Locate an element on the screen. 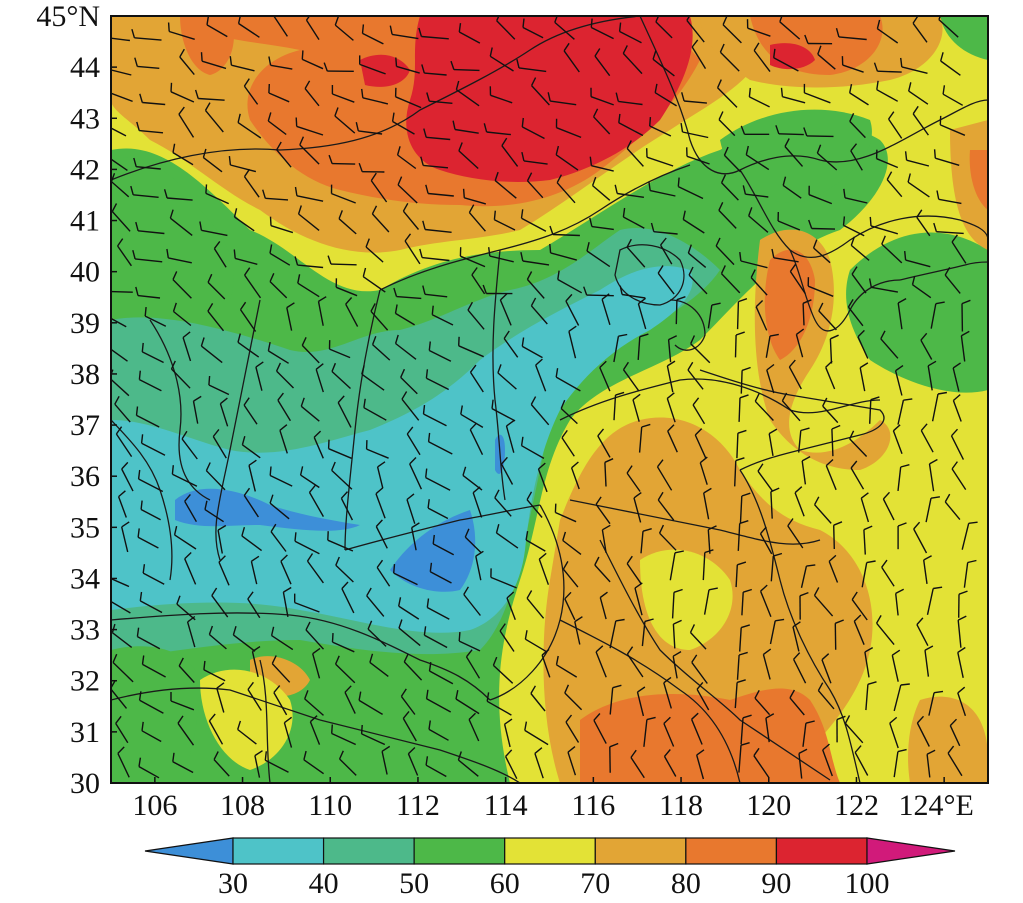 The width and height of the screenshot is (1023, 903). colorbar-segment is located at coordinates (550, 851).